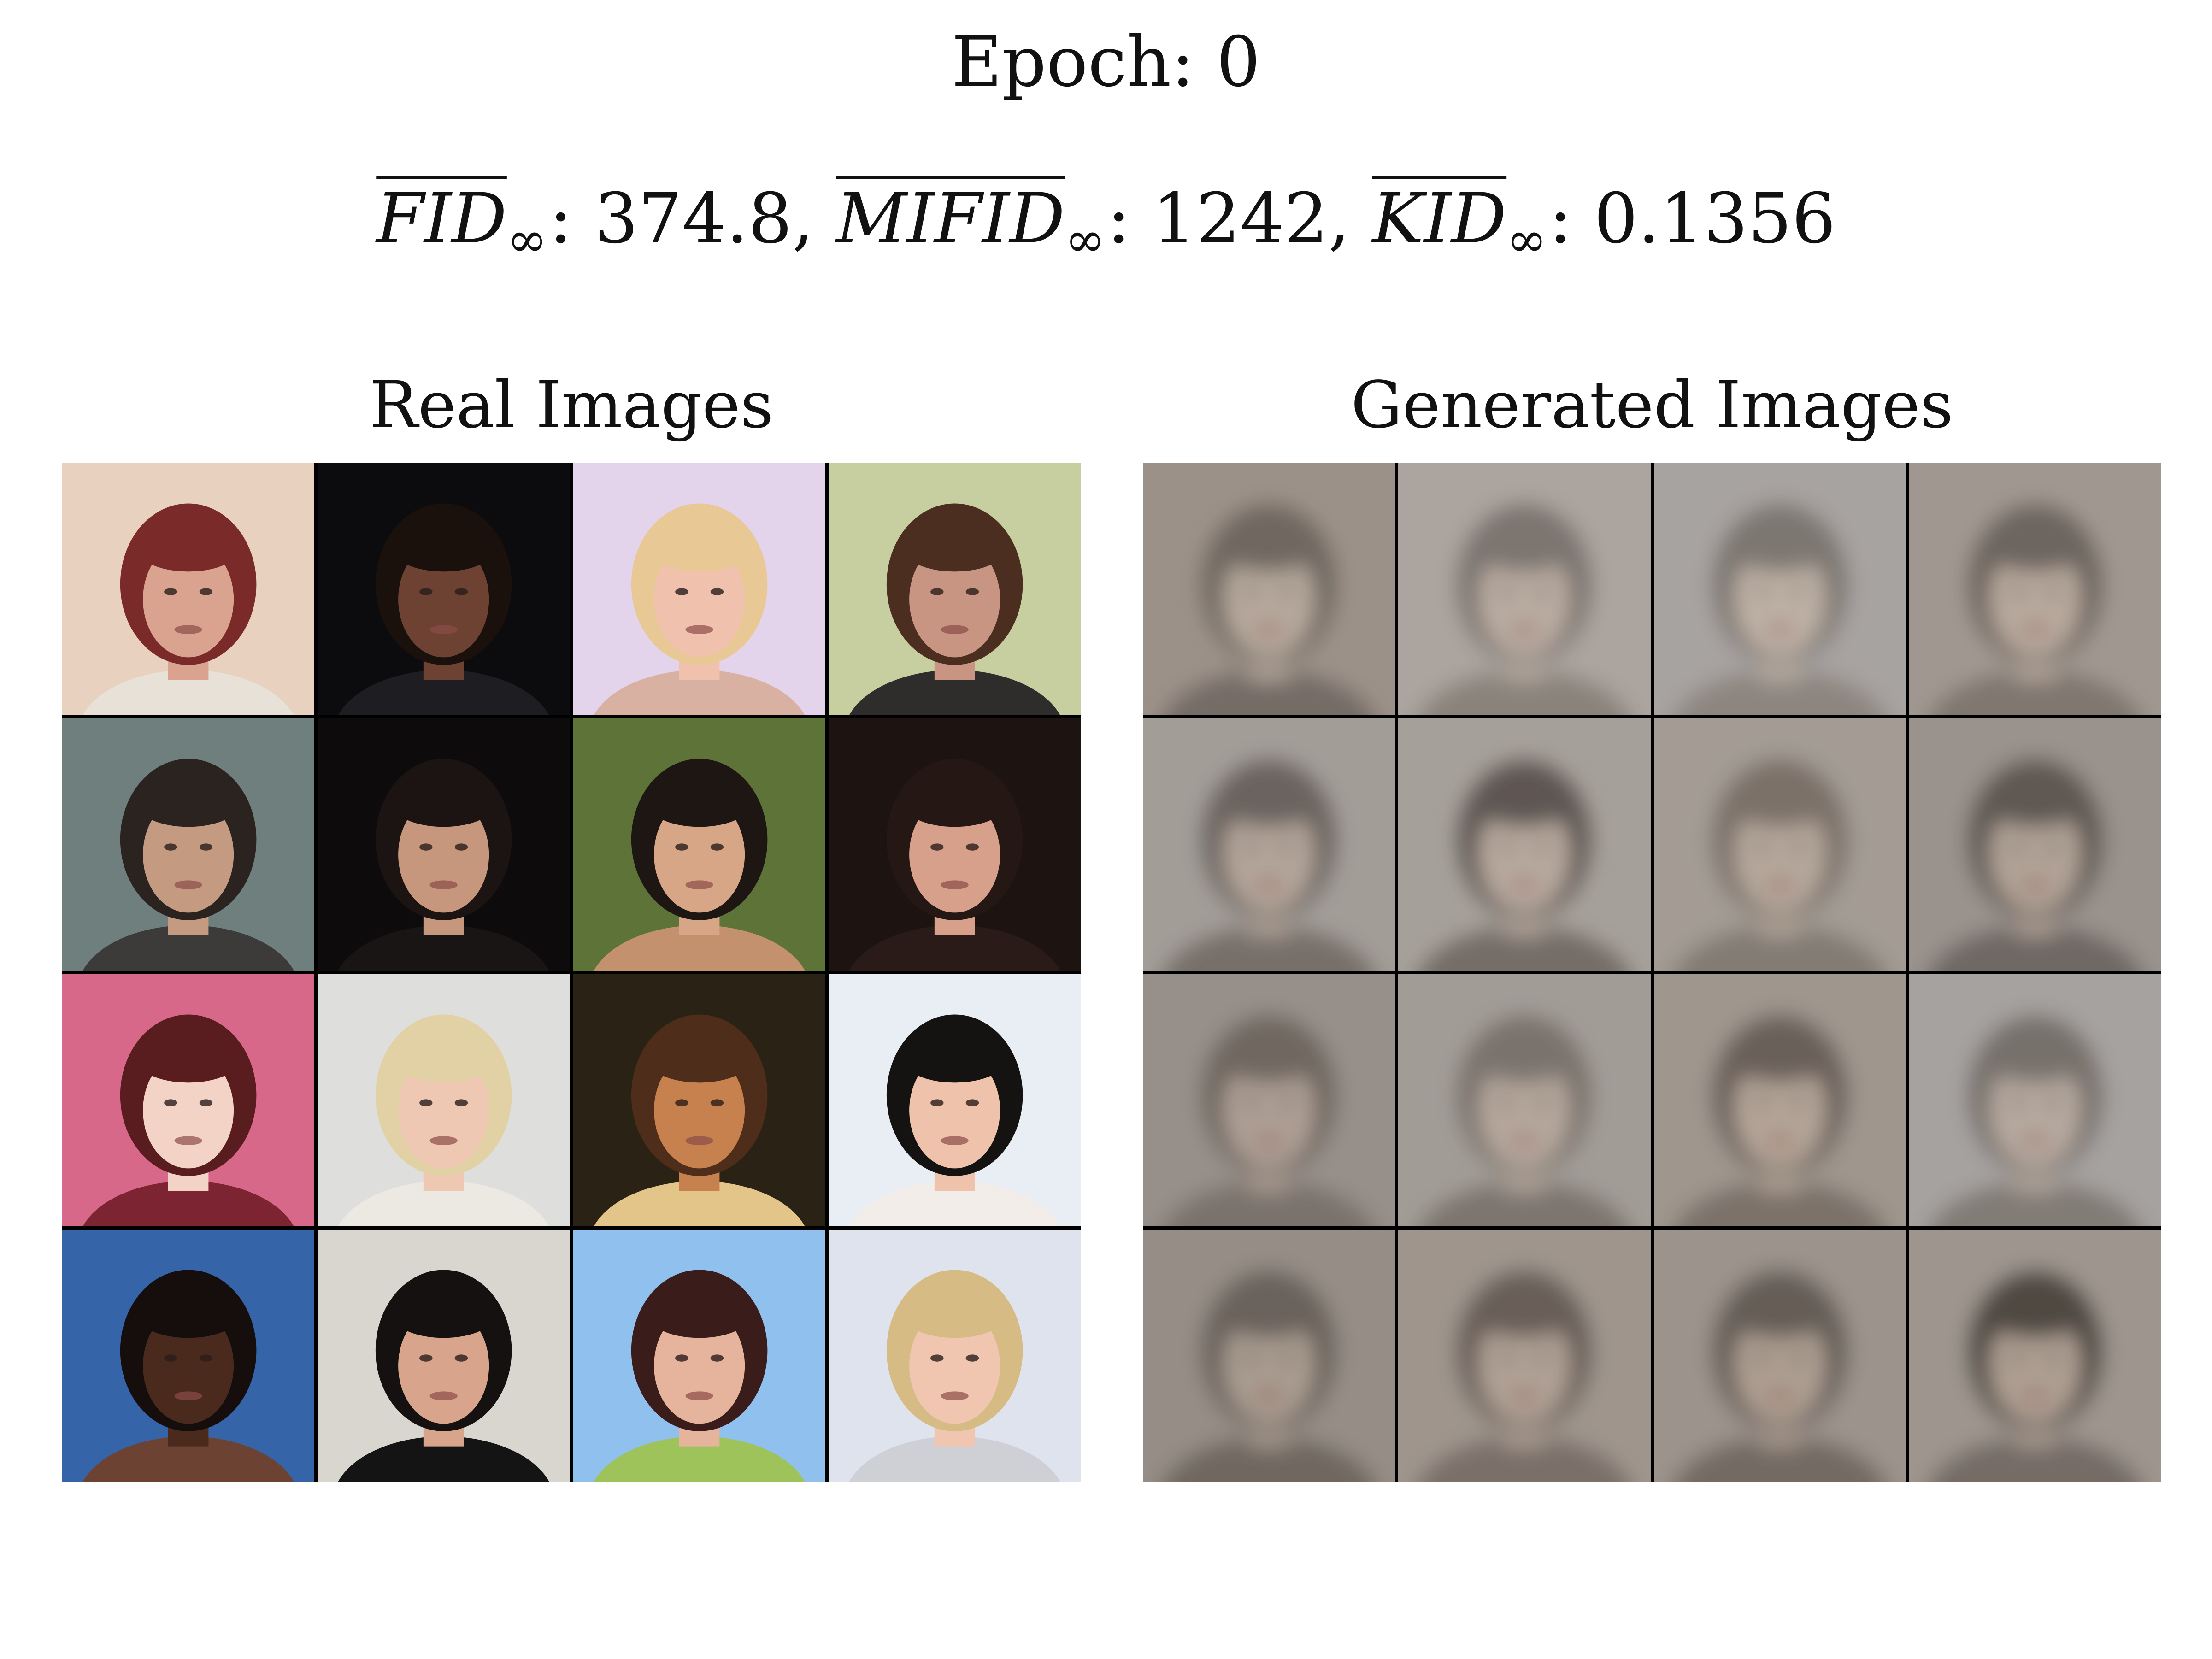 This screenshot has width=2212, height=1659. Describe the element at coordinates (1240, 219) in the screenshot. I see `mifid-value: 1242` at that location.